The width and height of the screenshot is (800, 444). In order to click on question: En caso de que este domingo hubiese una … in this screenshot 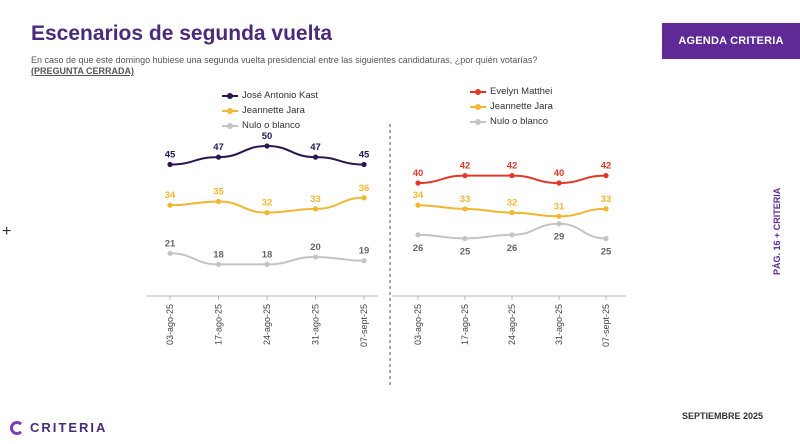, I will do `click(284, 60)`.